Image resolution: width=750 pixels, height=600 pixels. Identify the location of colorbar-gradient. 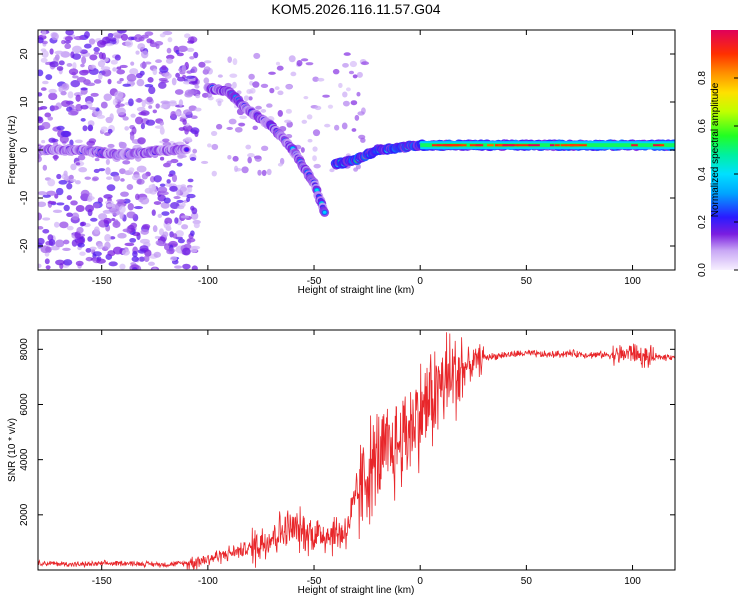
(724, 150).